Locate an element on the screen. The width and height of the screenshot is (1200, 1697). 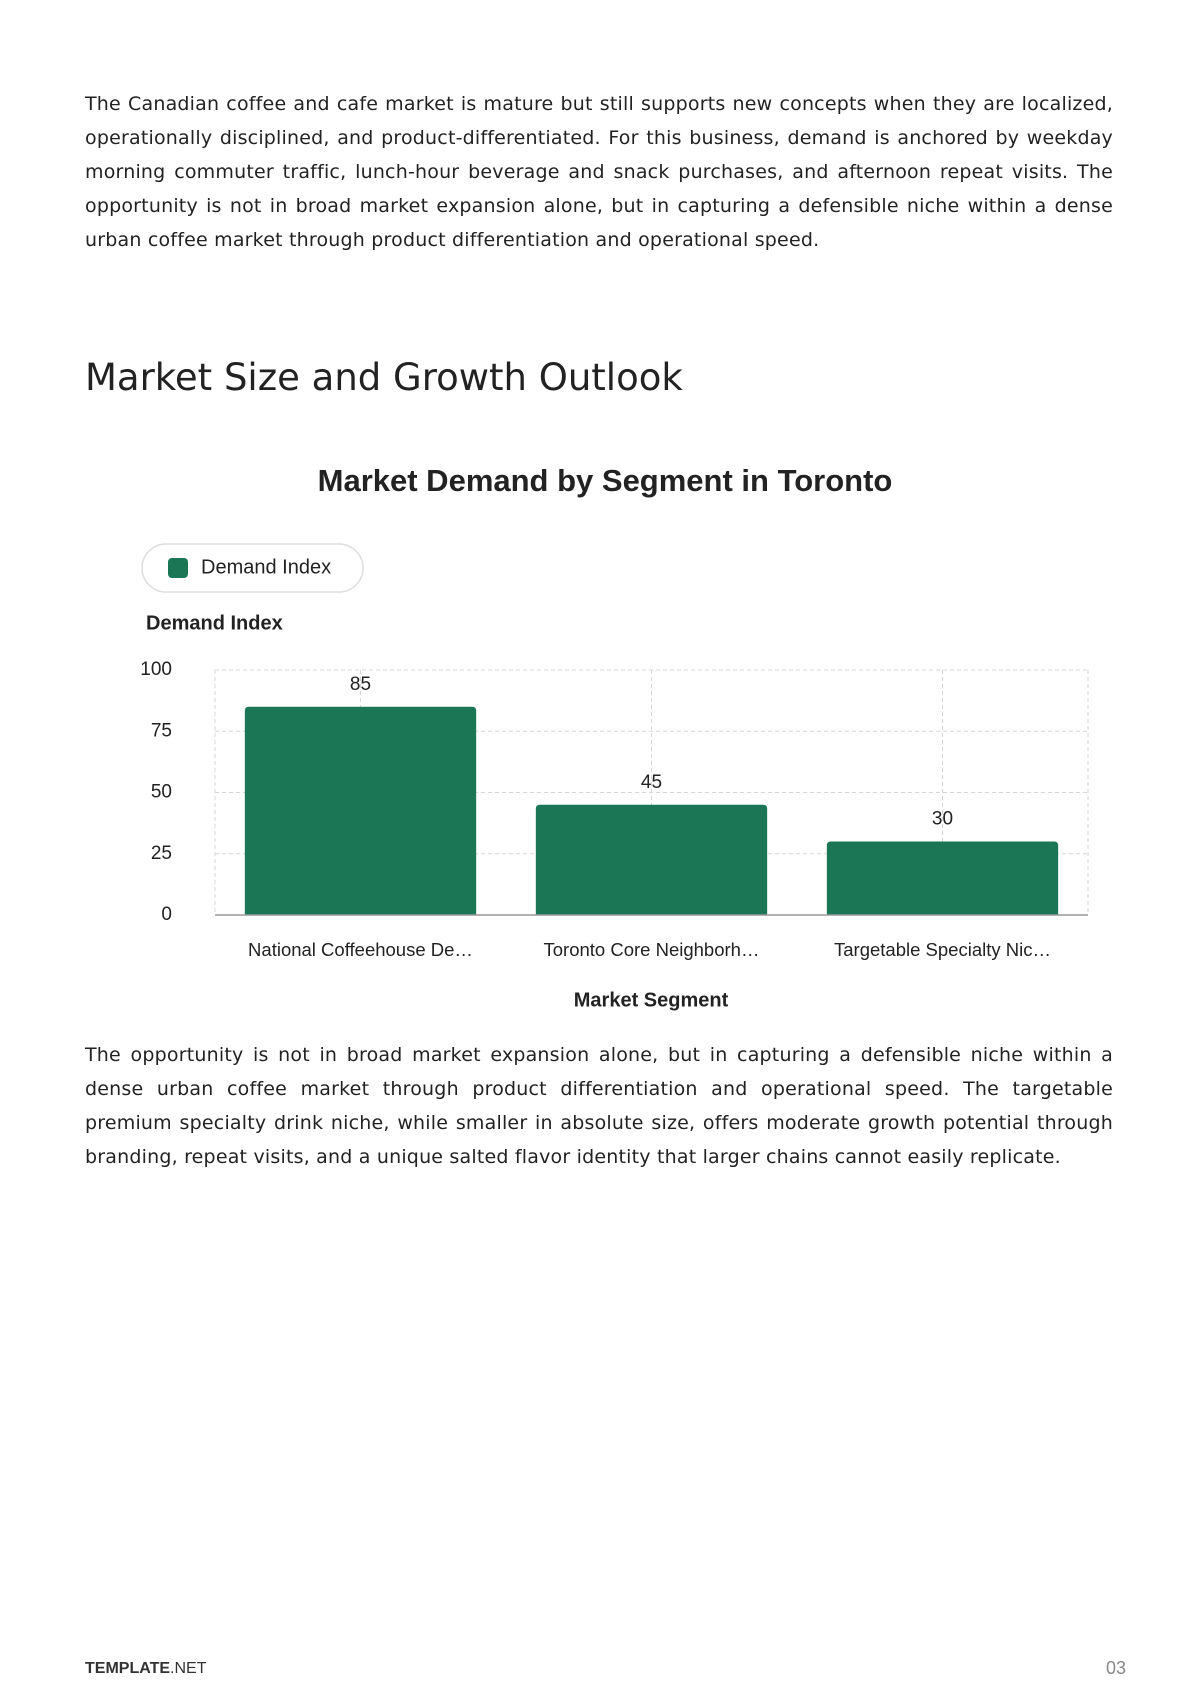
section-heading: Market Size and Growth Outlook is located at coordinates (384, 377).